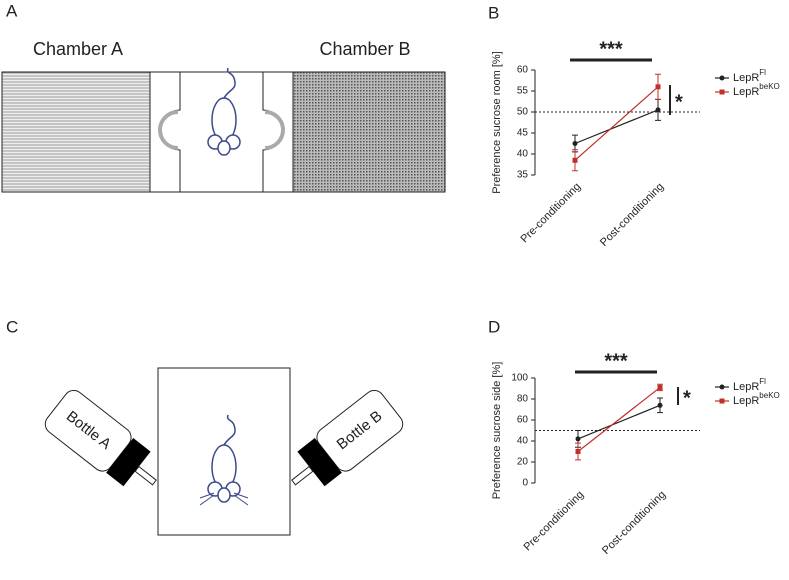  What do you see at coordinates (497, 122) in the screenshot?
I see `y-axis-label: Preference sucrose room [%]` at bounding box center [497, 122].